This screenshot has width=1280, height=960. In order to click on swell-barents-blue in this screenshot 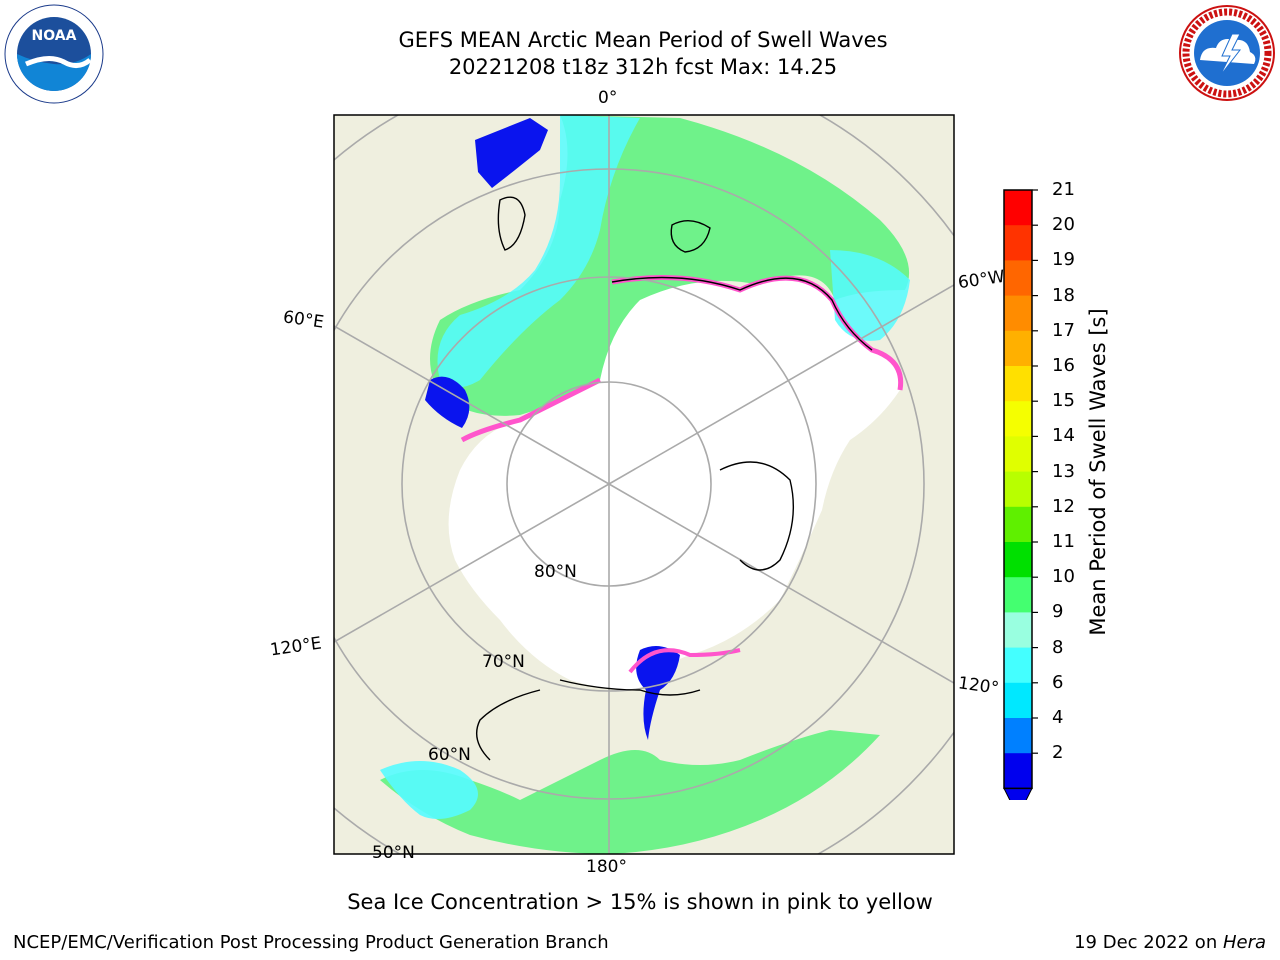, I will do `click(447, 402)`.